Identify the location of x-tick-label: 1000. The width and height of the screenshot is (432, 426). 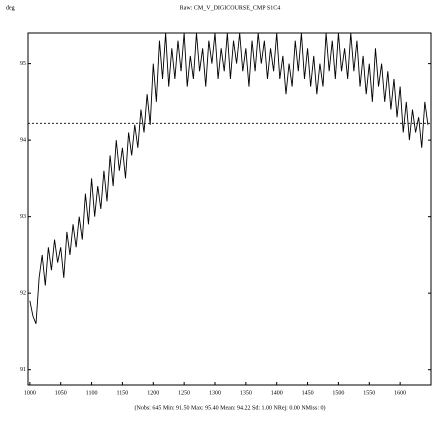
(30, 393).